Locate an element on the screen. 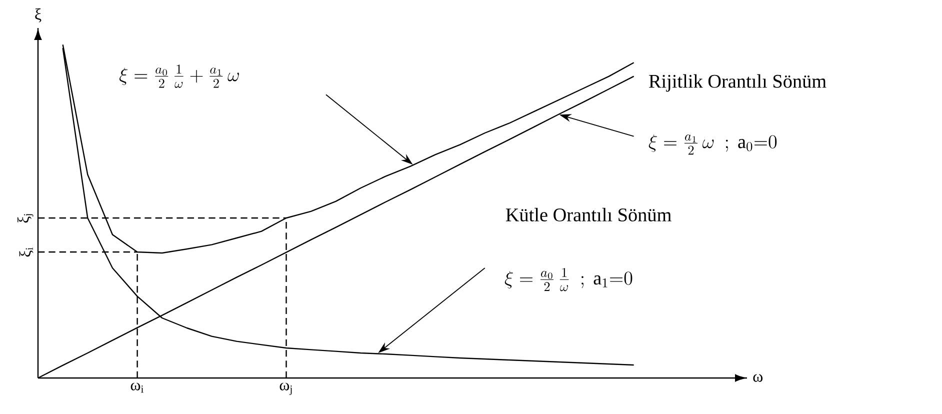 The height and width of the screenshot is (414, 942). ref-line-label: ξ$_{i}$ is located at coordinates (26, 252).